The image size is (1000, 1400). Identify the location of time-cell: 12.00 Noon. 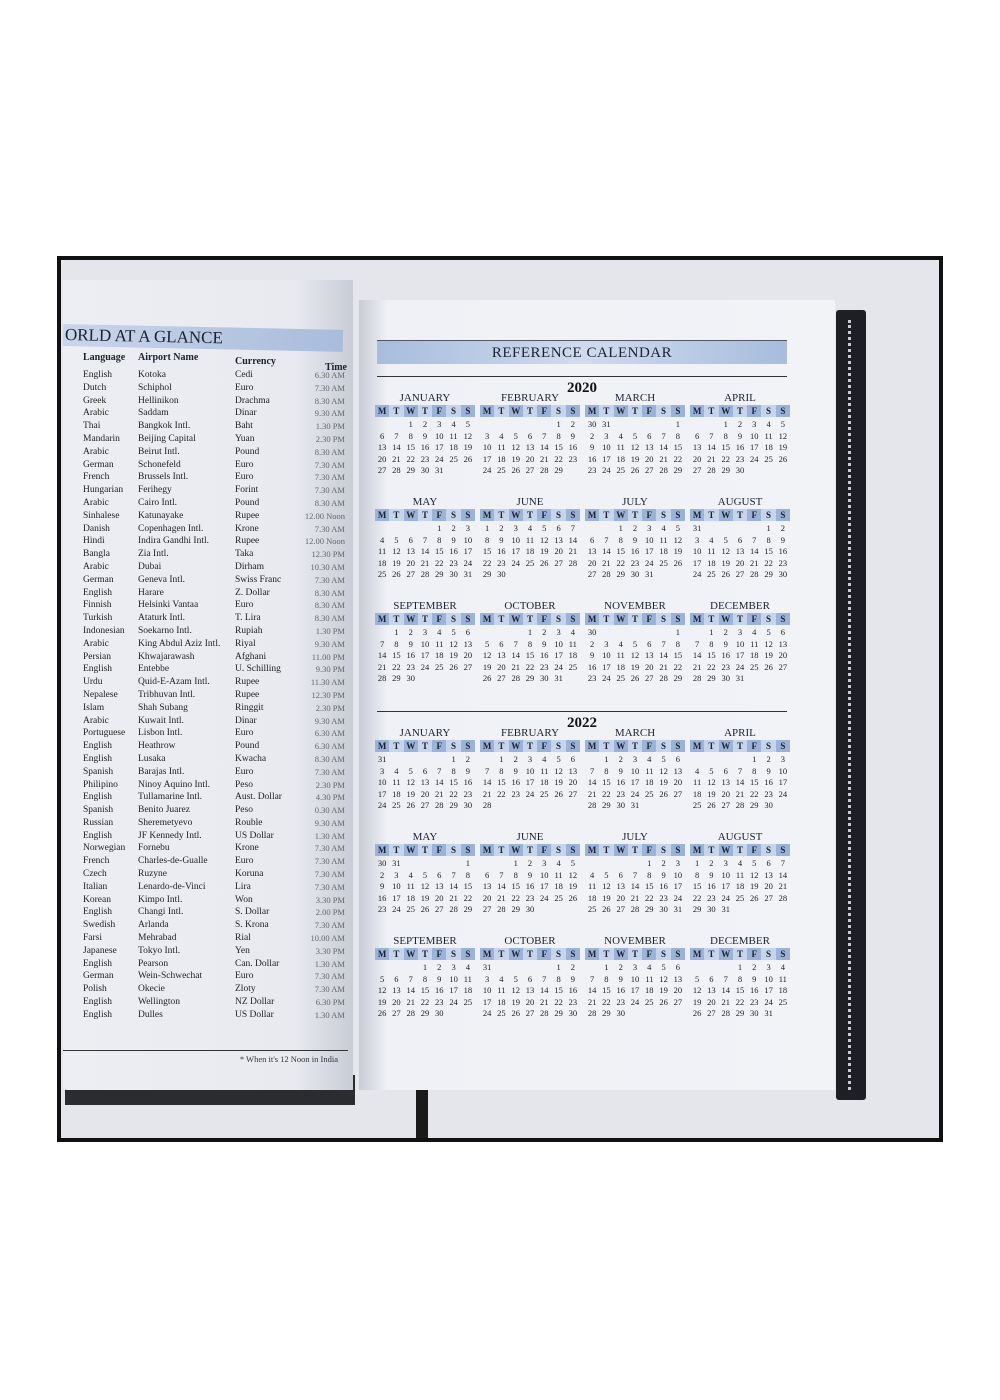
(324, 541).